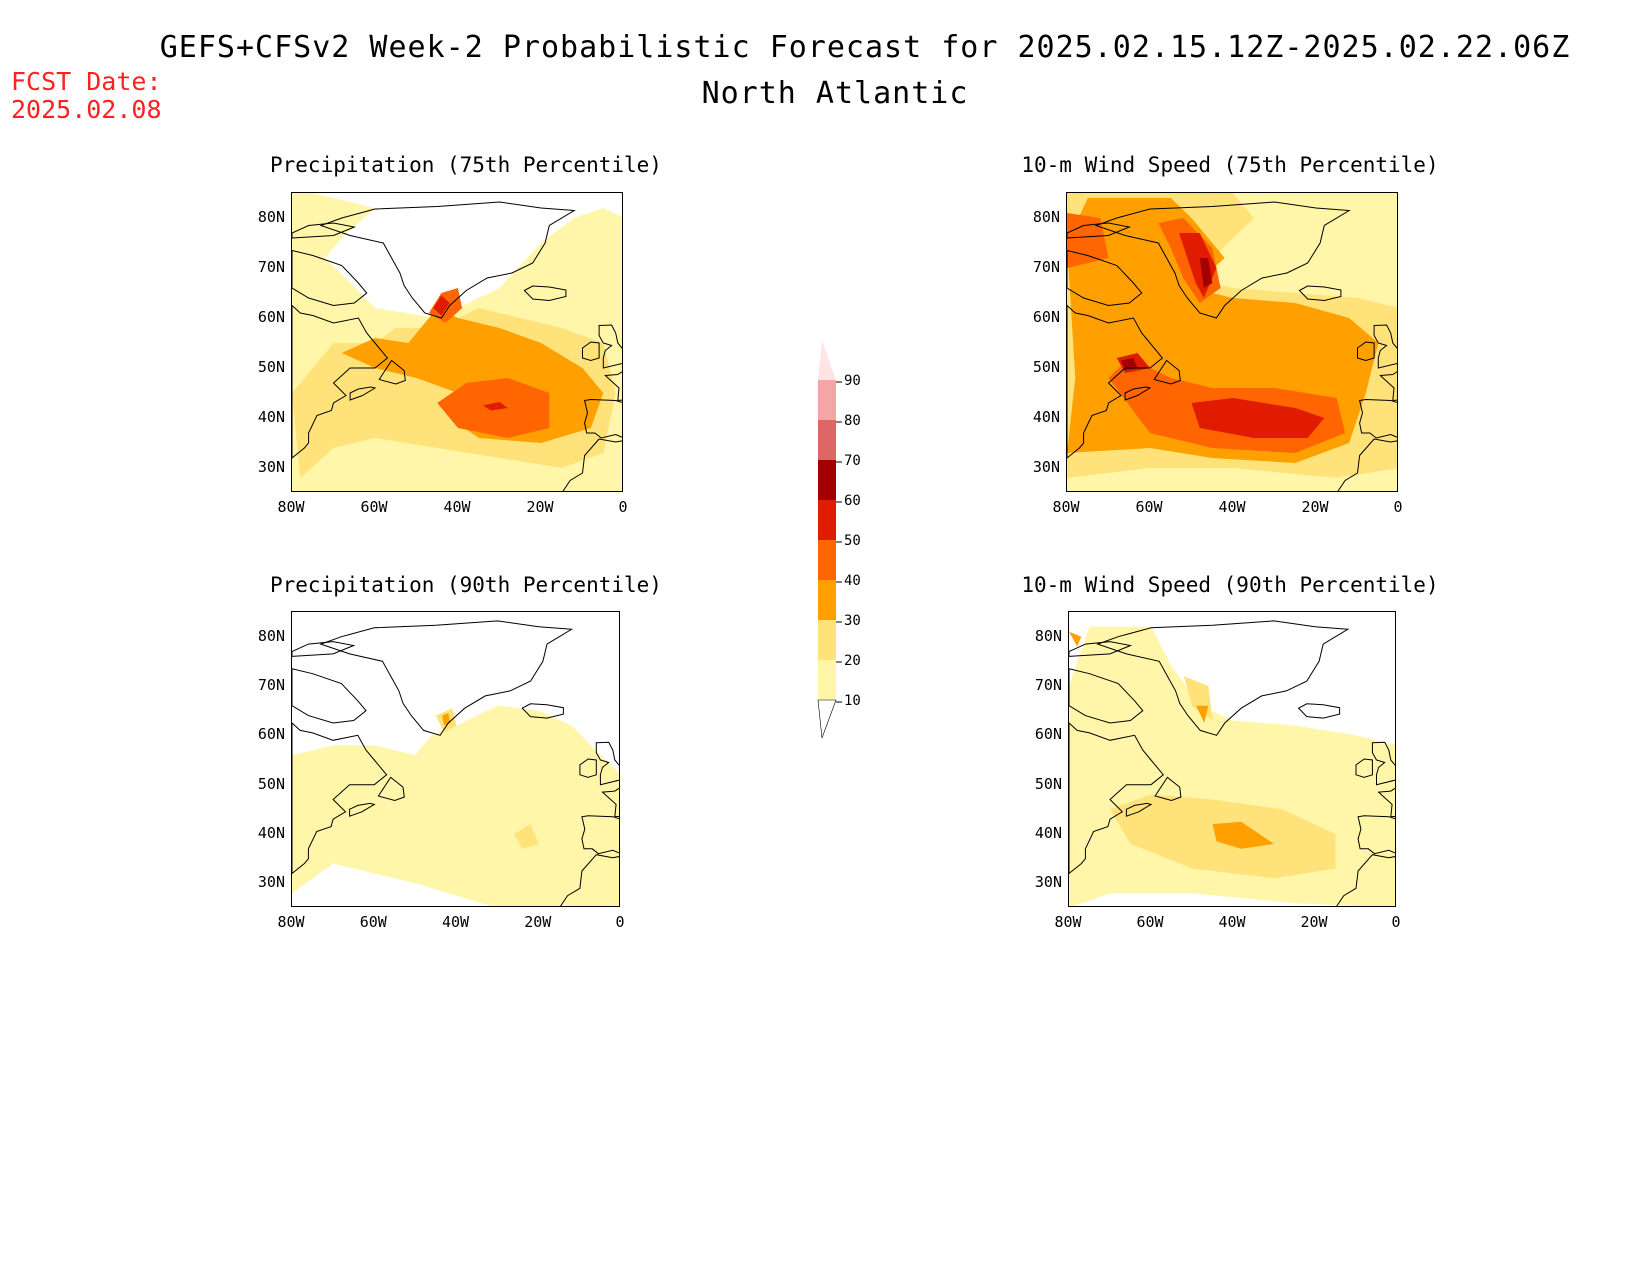  I want to click on colorbar: 90 80 70 60 50 40 30 20 10, so click(850, 540).